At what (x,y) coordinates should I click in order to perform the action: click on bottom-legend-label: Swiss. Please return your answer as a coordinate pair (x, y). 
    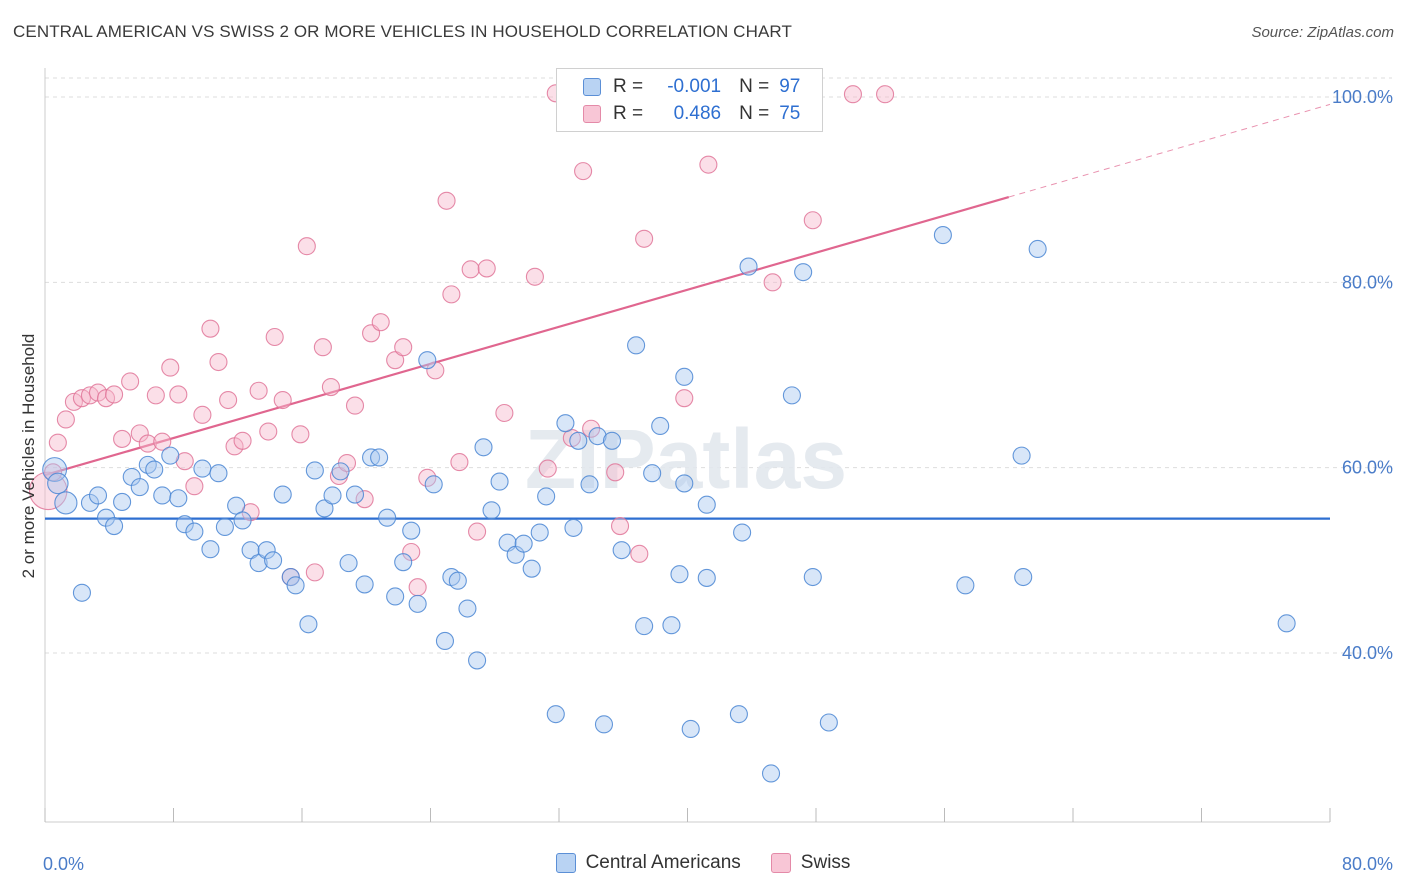
    Looking at the image, I should click on (825, 862).